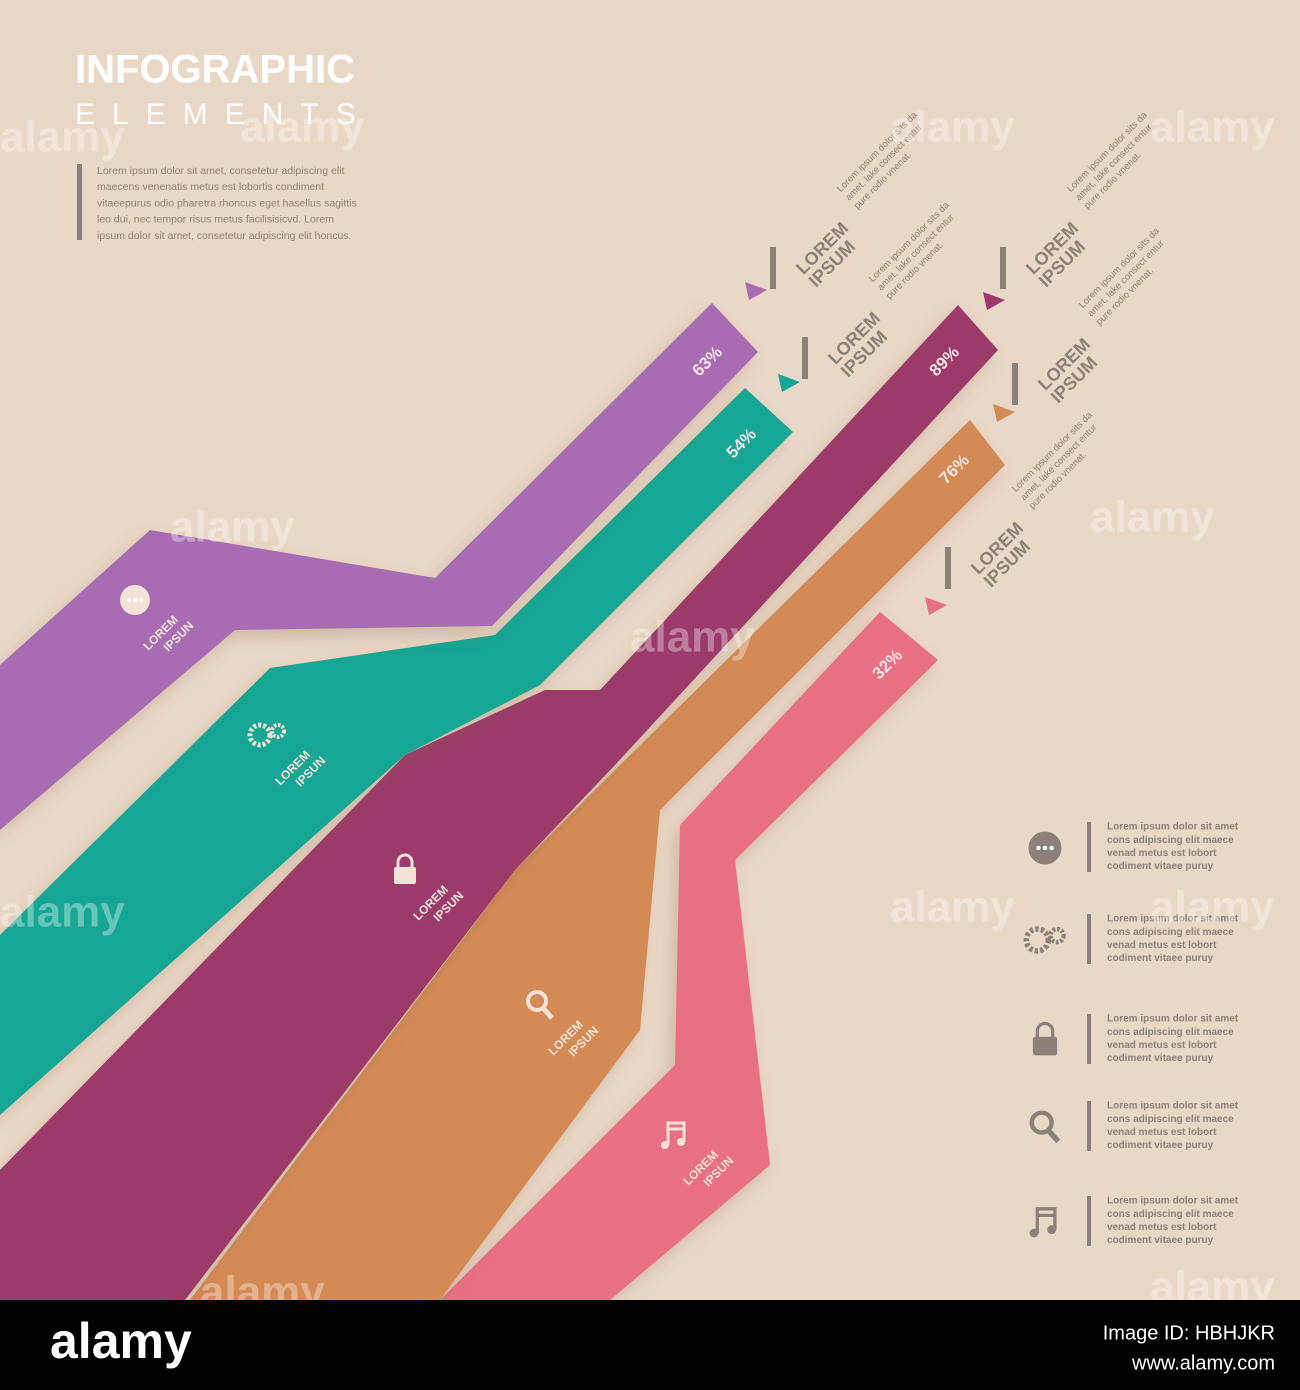 Image resolution: width=1300 pixels, height=1390 pixels. I want to click on subtitle: ELEMENTS, so click(224, 114).